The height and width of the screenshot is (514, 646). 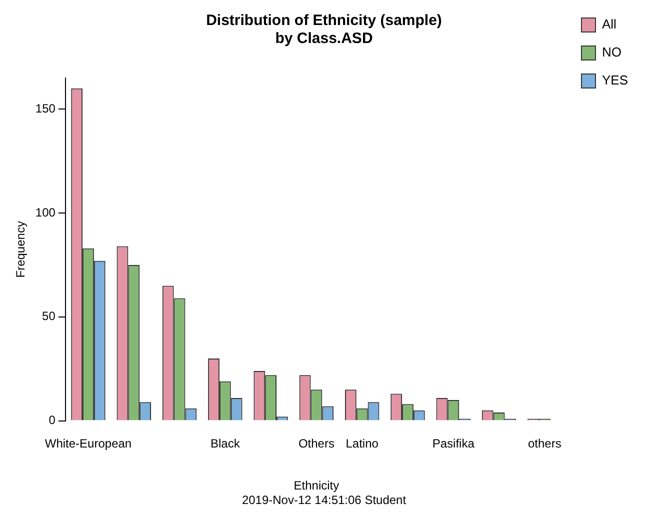 I want to click on x-axis-title: Ethnicity, so click(x=317, y=485).